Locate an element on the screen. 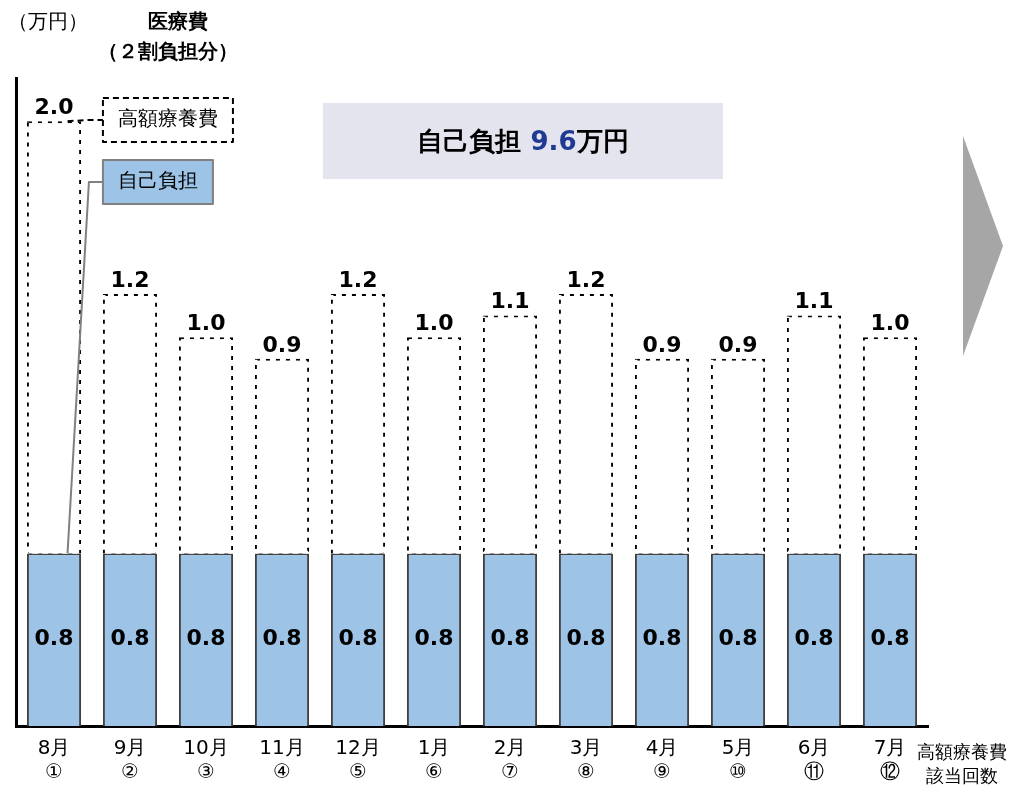 The image size is (1017, 797). x-tick-label: 3月 ⑧ is located at coordinates (586, 759).